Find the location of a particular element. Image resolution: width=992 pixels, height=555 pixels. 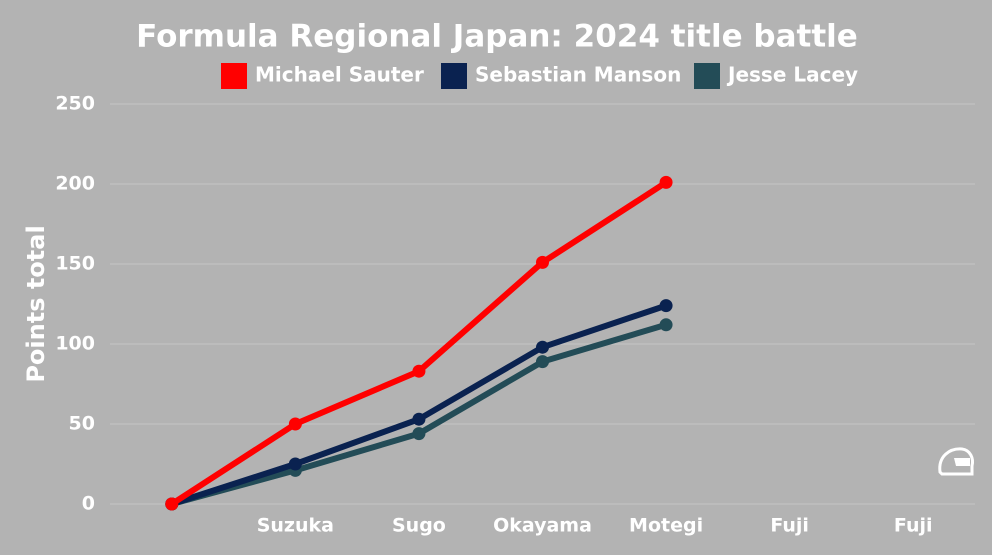

logo-icon is located at coordinates (956, 461).